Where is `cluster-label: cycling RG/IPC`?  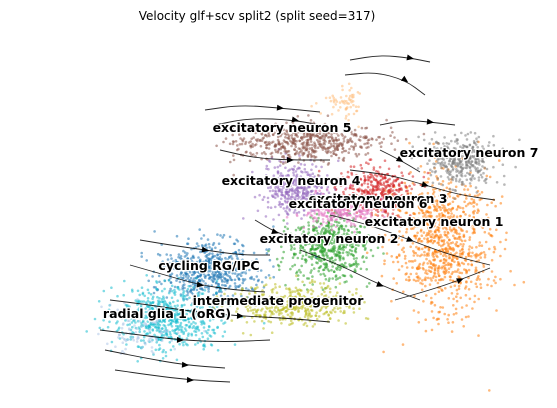 cluster-label: cycling RG/IPC is located at coordinates (208, 265).